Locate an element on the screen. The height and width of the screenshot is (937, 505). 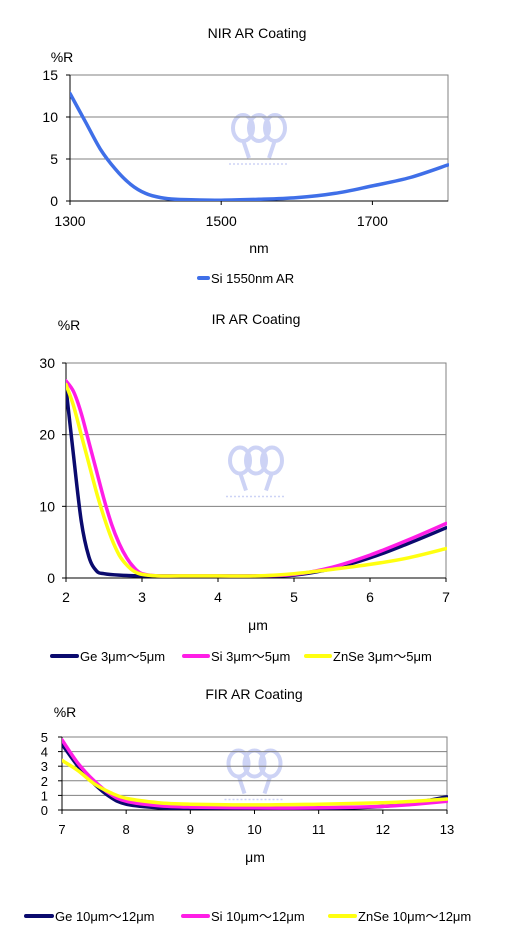
x-tick-label: 8 is located at coordinates (126, 829).